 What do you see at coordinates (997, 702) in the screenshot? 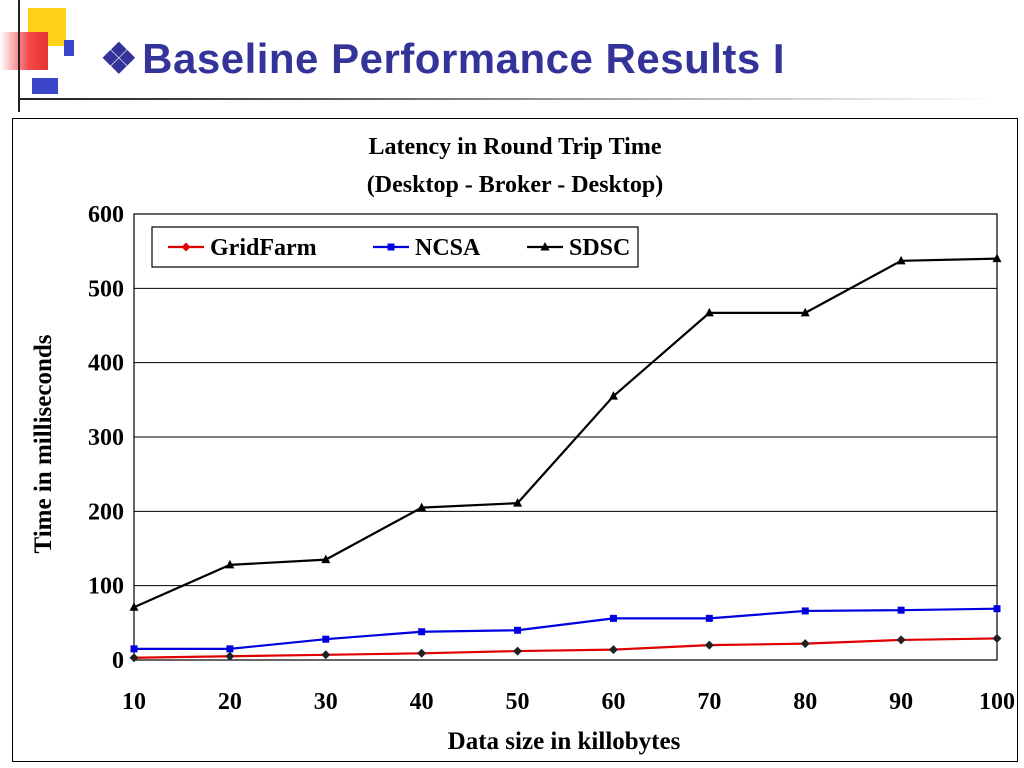
I see `x-tick-label: 100` at bounding box center [997, 702].